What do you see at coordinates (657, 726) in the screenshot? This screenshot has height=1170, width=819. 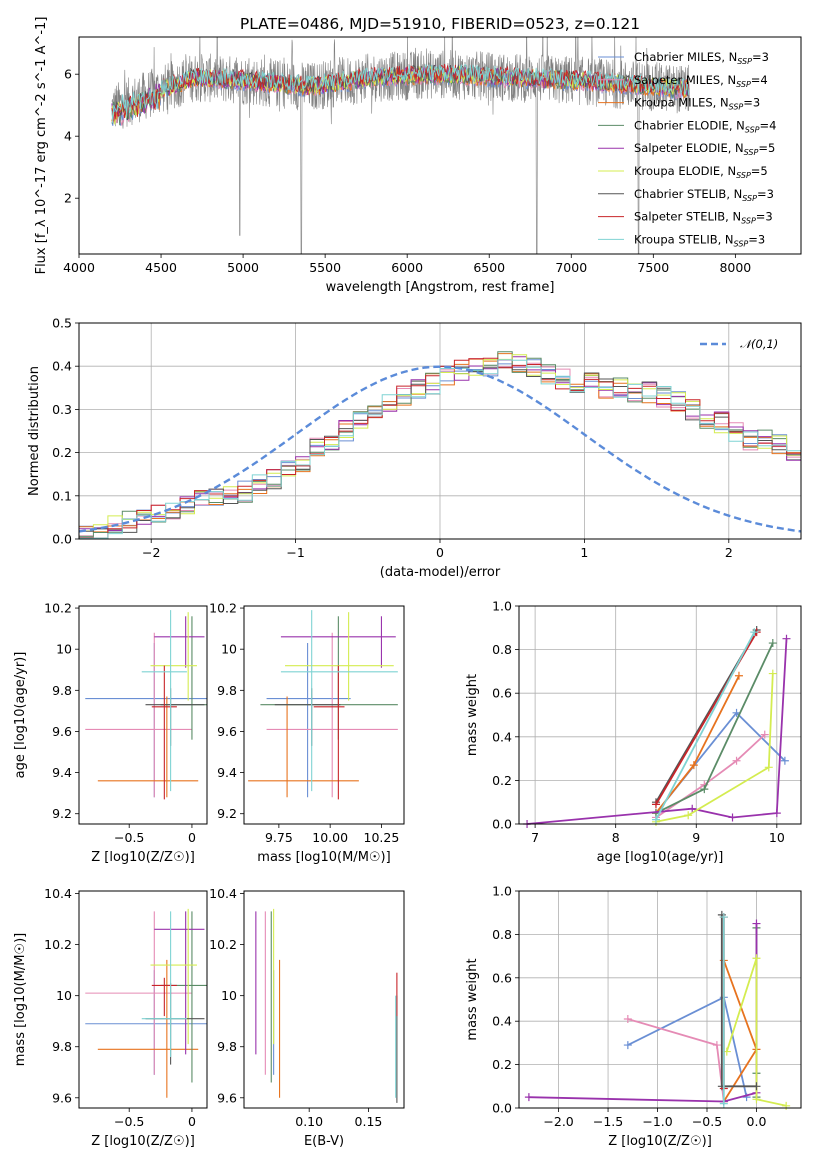 I see `mass_weight_vs_age-marks` at bounding box center [657, 726].